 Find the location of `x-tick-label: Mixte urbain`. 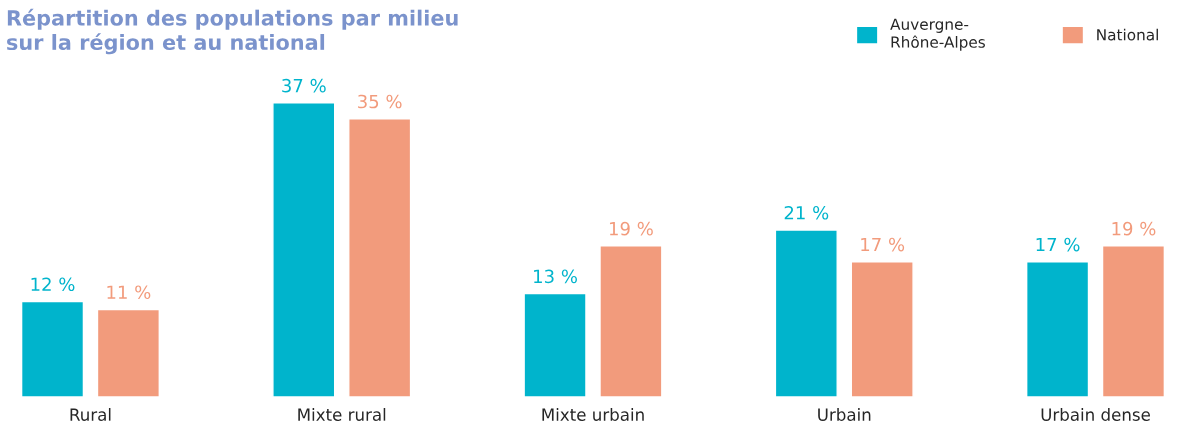

x-tick-label: Mixte urbain is located at coordinates (593, 414).